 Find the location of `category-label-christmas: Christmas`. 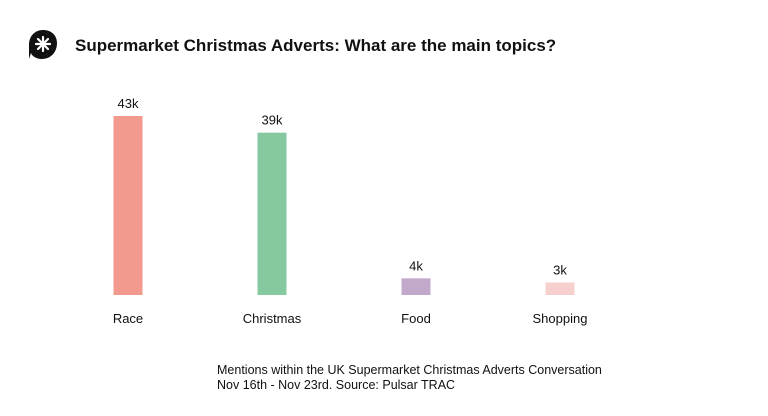

category-label-christmas: Christmas is located at coordinates (272, 318).